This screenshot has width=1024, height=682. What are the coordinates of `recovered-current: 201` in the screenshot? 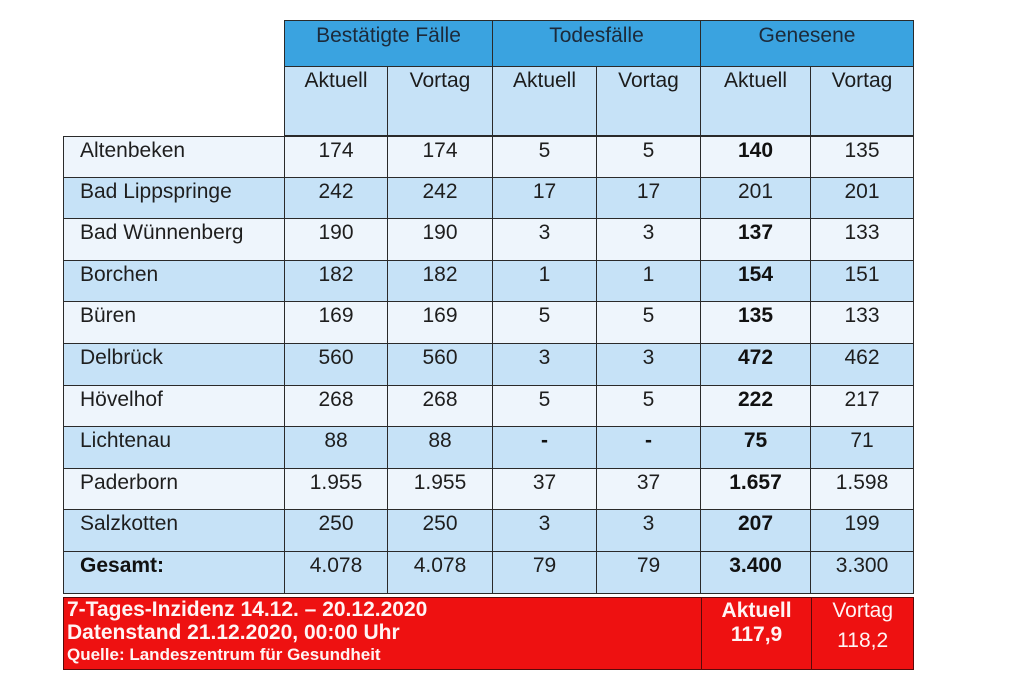 It's located at (755, 198).